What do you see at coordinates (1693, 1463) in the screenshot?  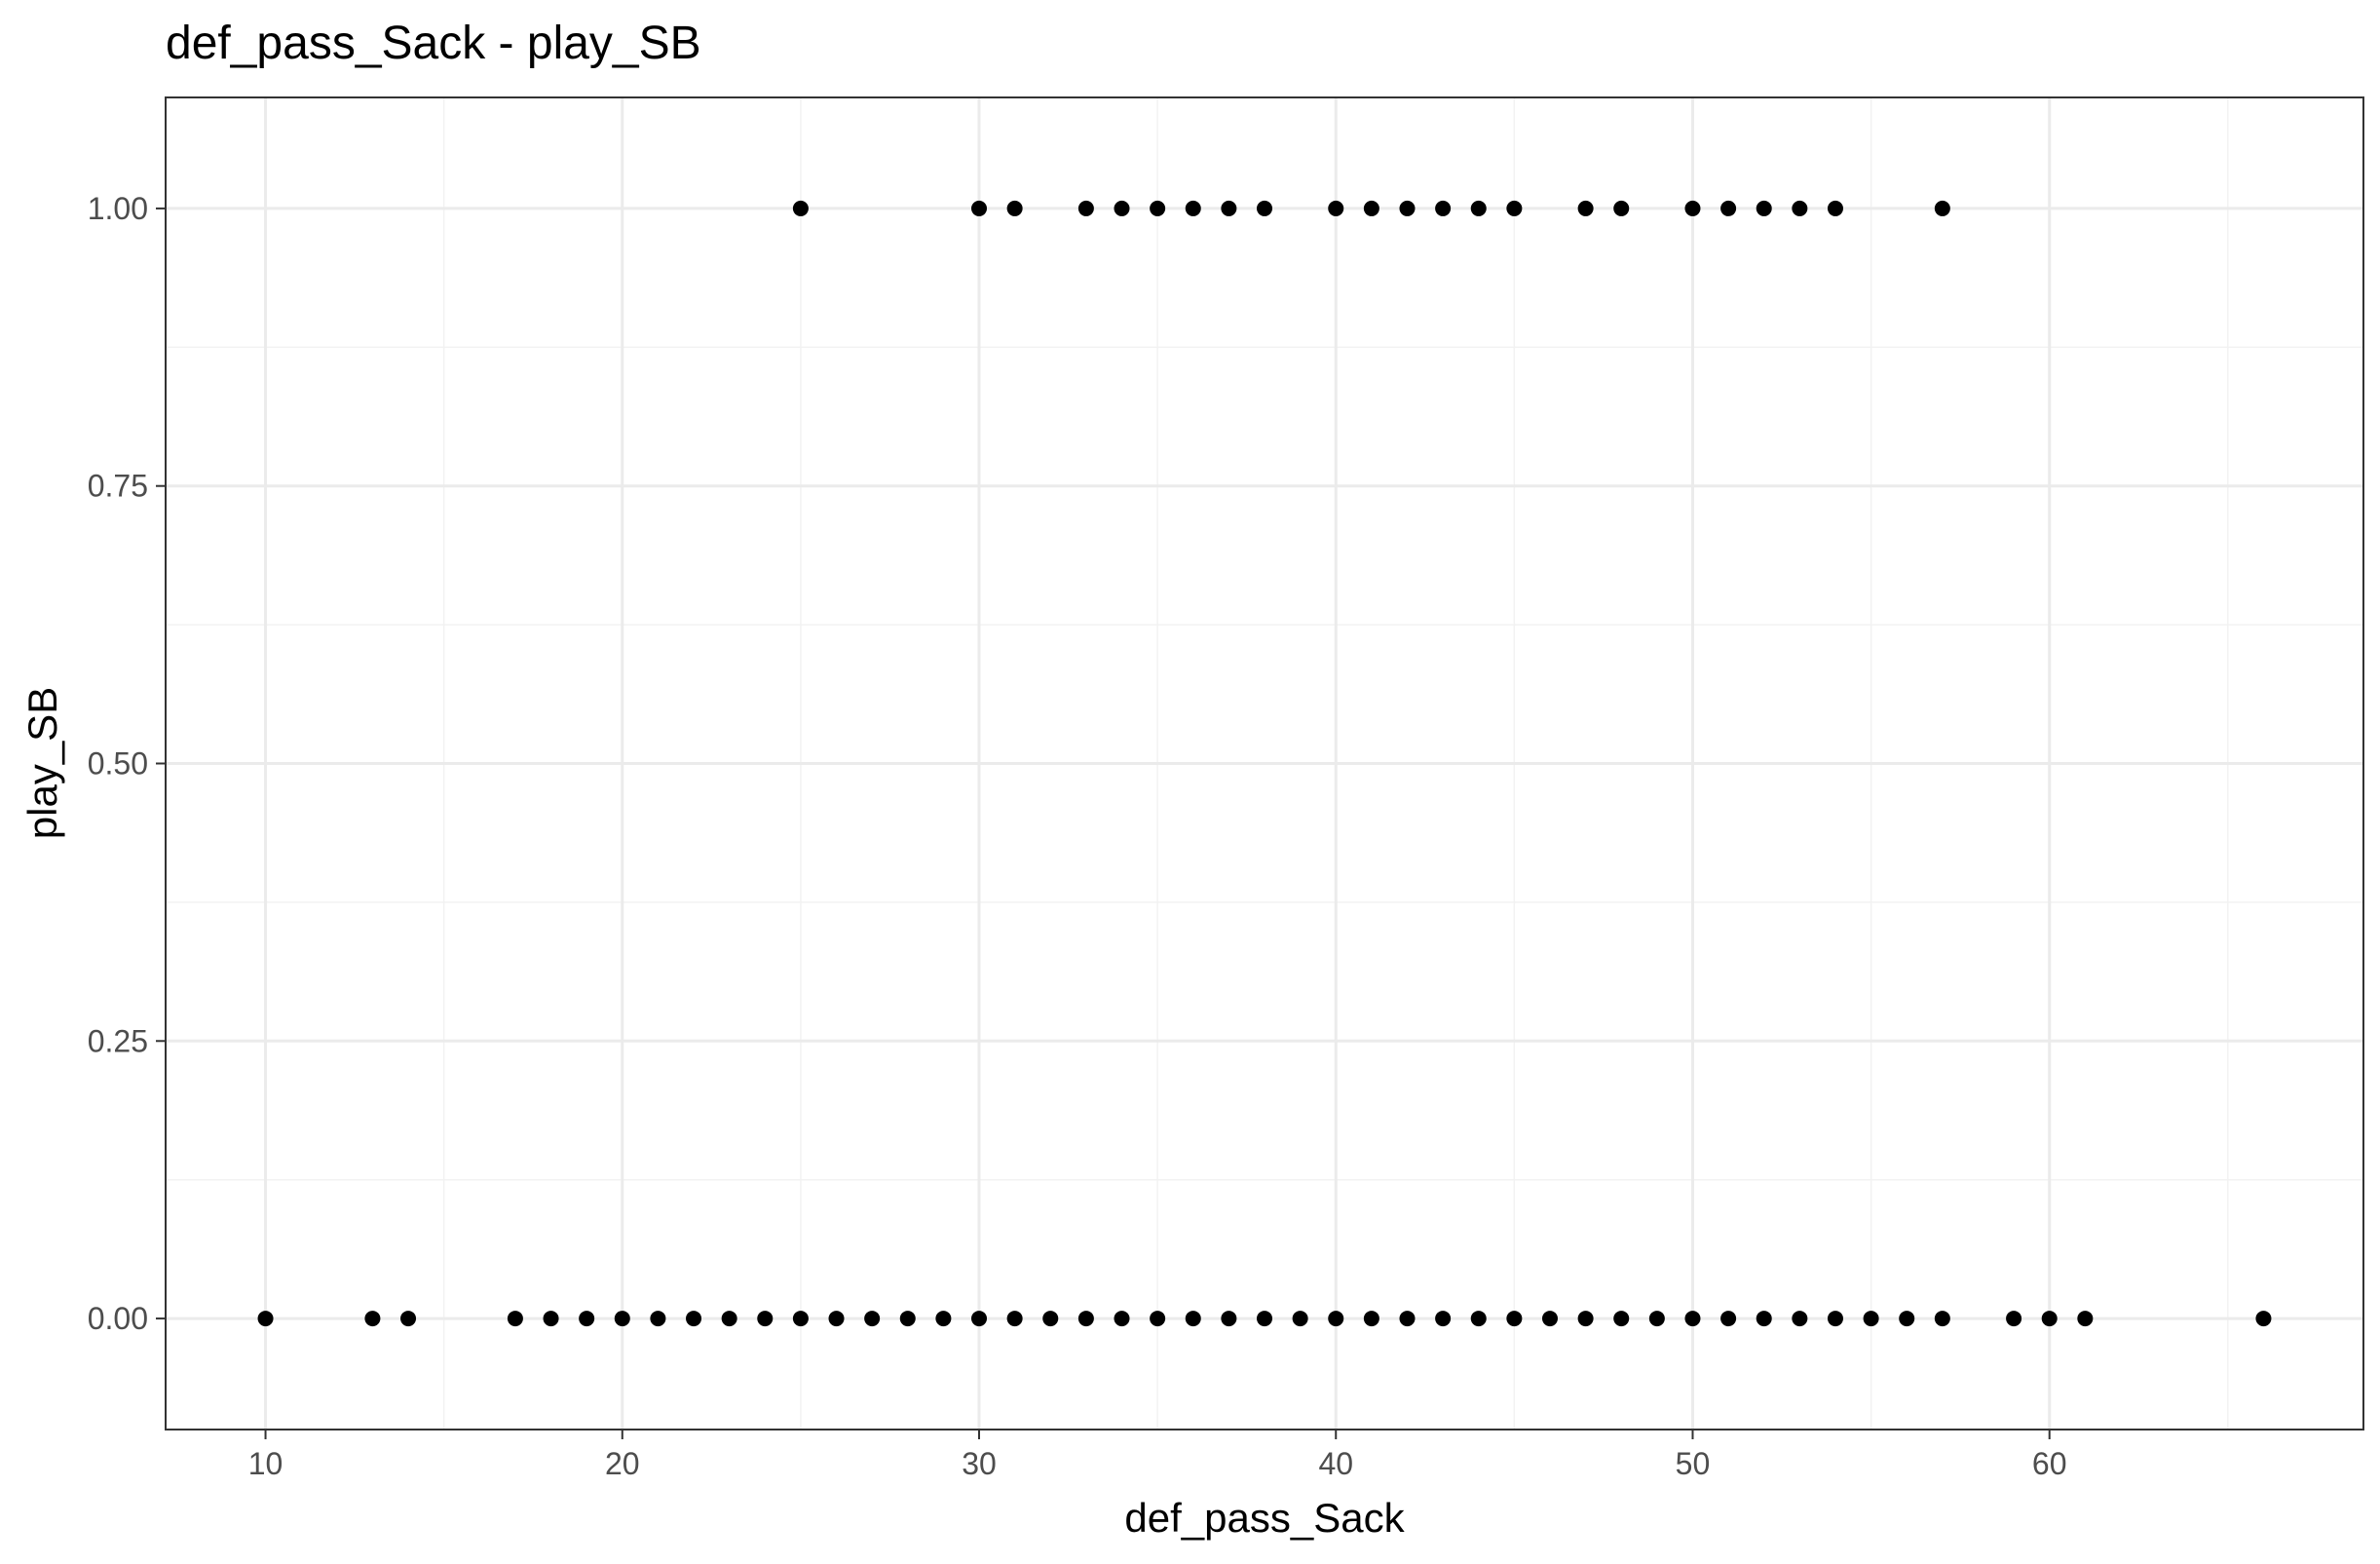 I see `x-tick-label-4: 50` at bounding box center [1693, 1463].